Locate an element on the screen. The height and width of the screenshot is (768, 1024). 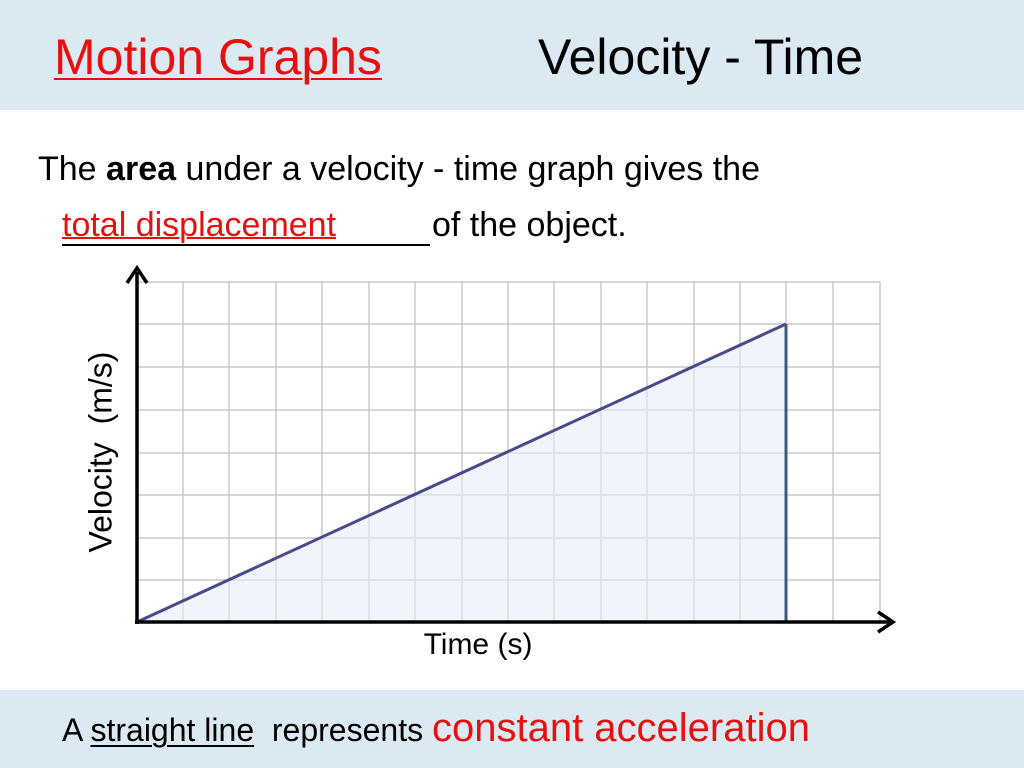
x-arrow is located at coordinates (887, 622).